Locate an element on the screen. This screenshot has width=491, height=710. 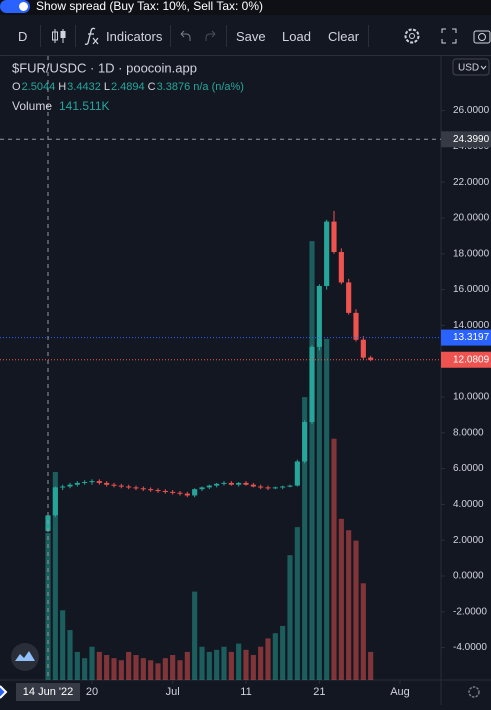
crosshair-x-label: 14 Jun '22 is located at coordinates (48, 692).